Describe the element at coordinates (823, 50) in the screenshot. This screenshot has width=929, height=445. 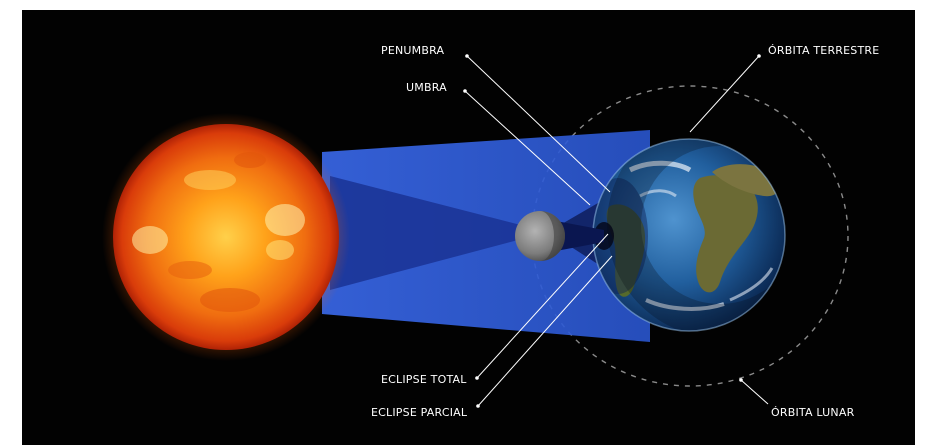
I see `label-orbita-terrestre: ÓRBITA TERRESTRE` at that location.